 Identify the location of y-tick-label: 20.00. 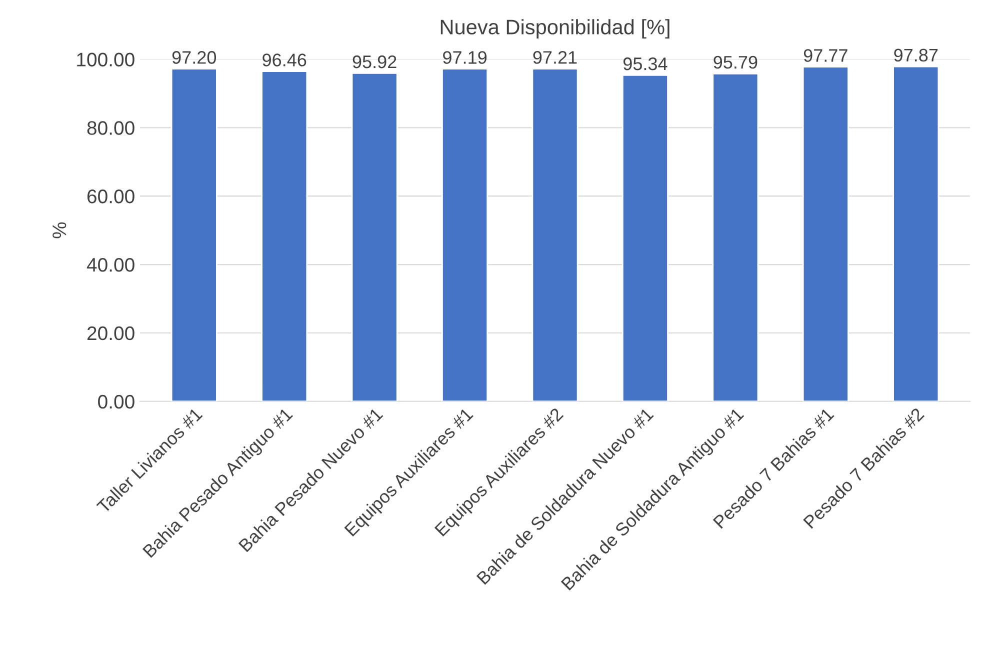
(110, 333).